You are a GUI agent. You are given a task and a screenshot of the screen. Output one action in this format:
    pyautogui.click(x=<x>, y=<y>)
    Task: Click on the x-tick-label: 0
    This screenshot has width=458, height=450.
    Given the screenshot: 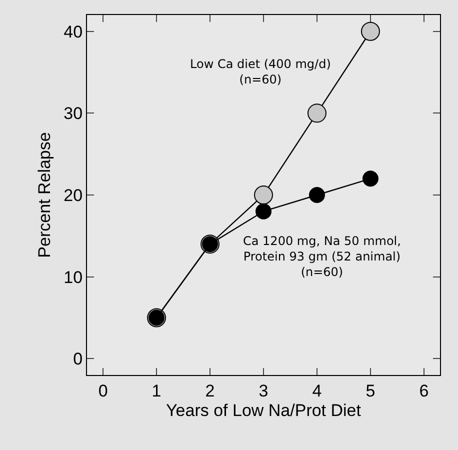 What is the action you would take?
    pyautogui.click(x=103, y=390)
    